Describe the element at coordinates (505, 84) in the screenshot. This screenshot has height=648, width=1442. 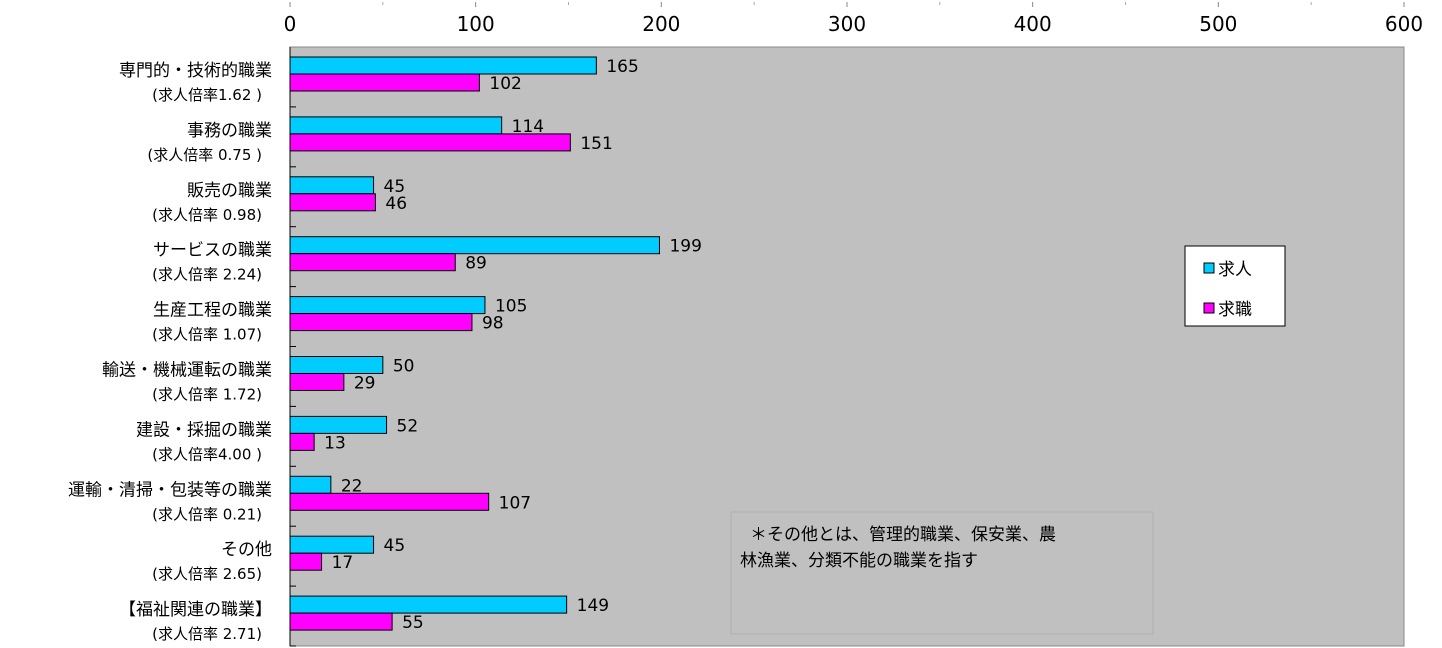
I see `data-label: 102` at that location.